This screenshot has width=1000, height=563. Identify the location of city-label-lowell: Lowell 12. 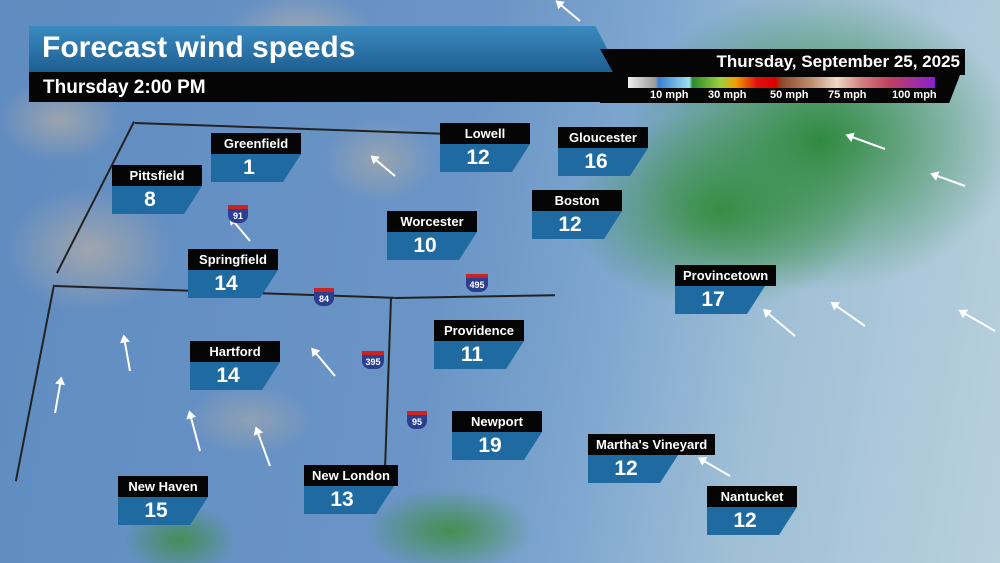
(495, 147).